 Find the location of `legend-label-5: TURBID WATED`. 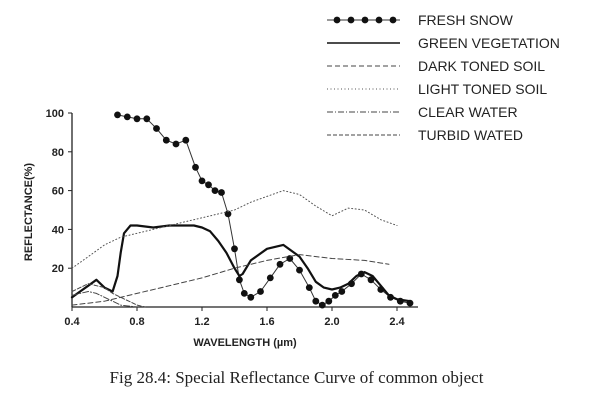

legend-label-5: TURBID WATED is located at coordinates (470, 135).